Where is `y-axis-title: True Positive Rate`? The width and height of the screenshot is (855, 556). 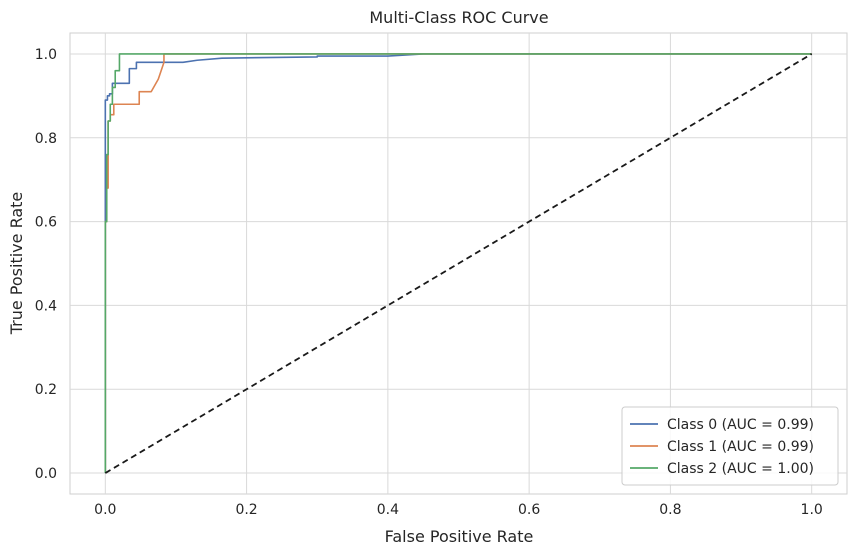
y-axis-title: True Positive Rate is located at coordinates (16, 264).